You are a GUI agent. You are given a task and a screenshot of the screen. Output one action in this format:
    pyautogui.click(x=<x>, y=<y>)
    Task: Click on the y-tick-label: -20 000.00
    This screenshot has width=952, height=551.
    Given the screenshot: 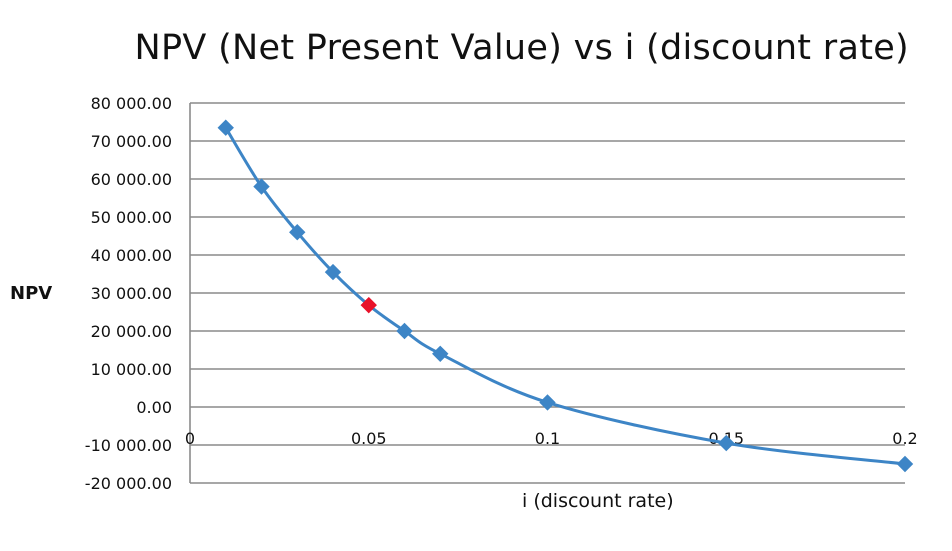 What is the action you would take?
    pyautogui.click(x=128, y=483)
    